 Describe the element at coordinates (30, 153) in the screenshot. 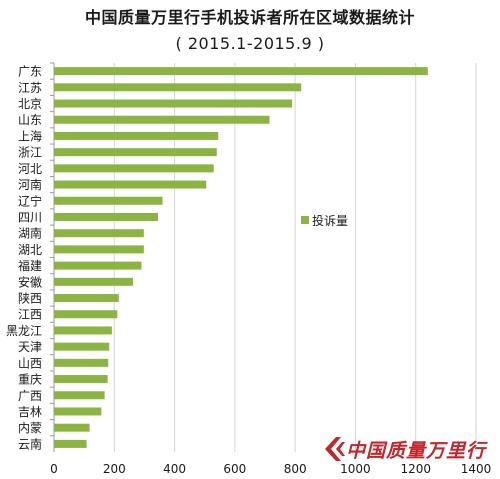

I see `y-tick-label: 浙江` at that location.